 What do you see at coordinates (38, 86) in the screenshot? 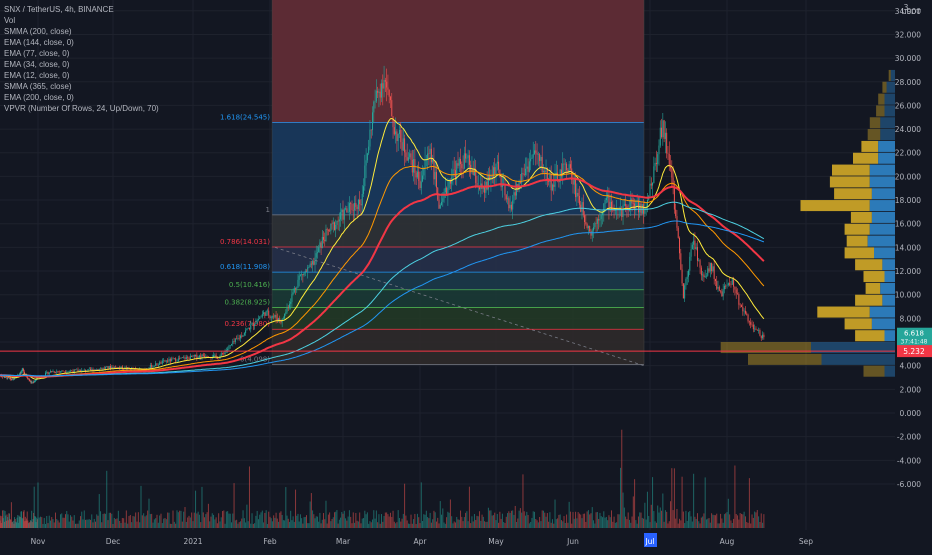
I see `indicator-smma-365: SMMA (365, close)` at bounding box center [38, 86].